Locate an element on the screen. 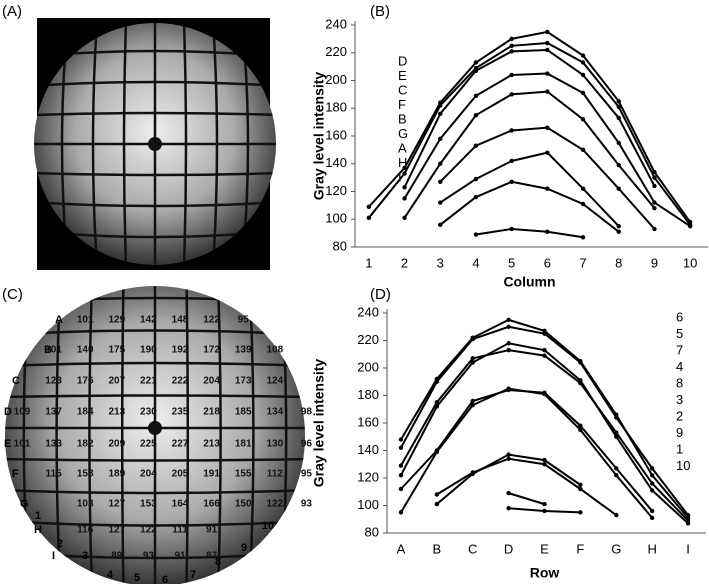 The width and height of the screenshot is (709, 584). x-tick-label: 9 is located at coordinates (654, 262).